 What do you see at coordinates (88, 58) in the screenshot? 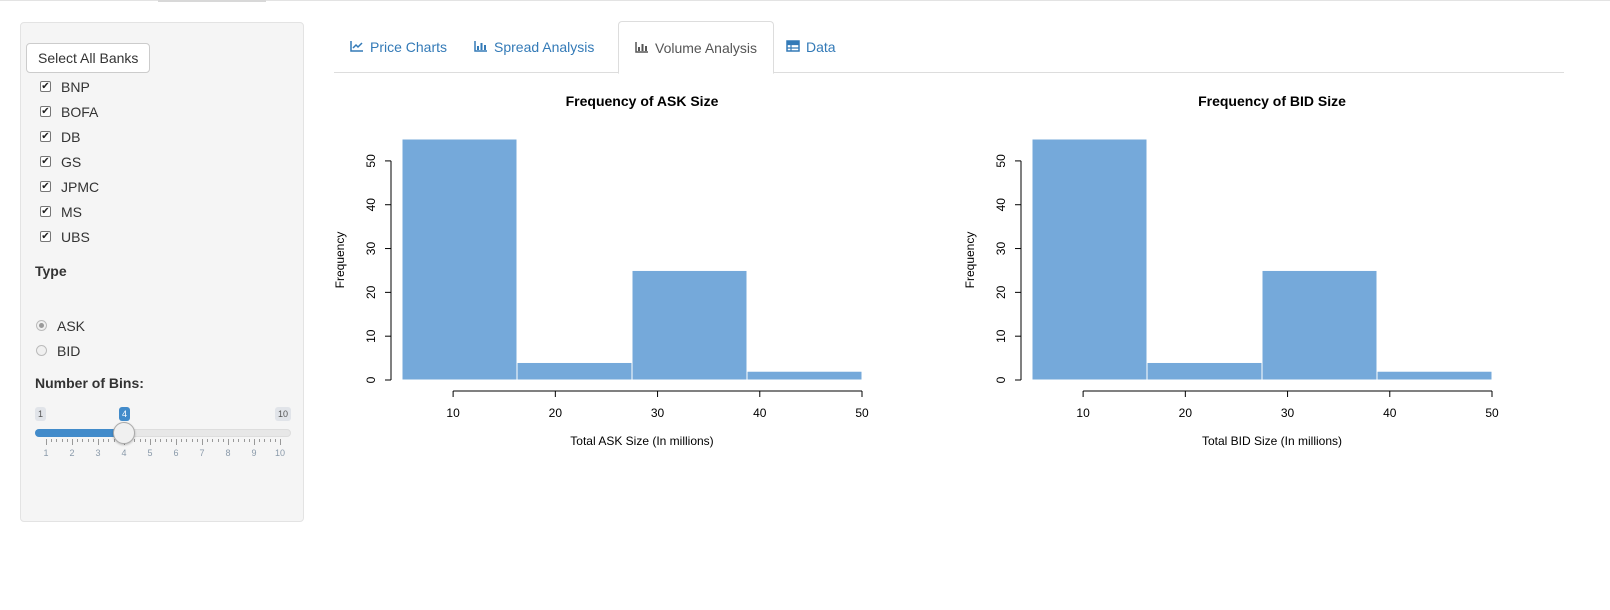
I see `select-all-banks-button: Select All Banks` at bounding box center [88, 58].